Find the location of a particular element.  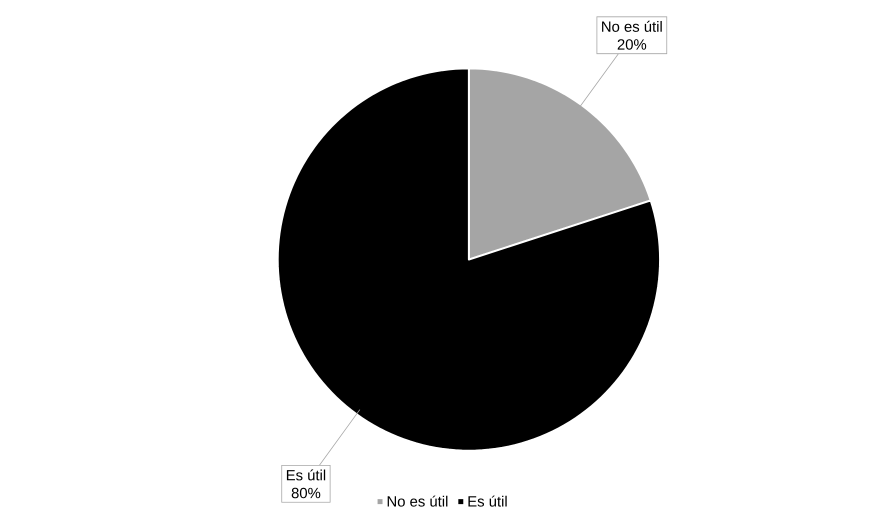

legend-label: Es útil is located at coordinates (487, 501).